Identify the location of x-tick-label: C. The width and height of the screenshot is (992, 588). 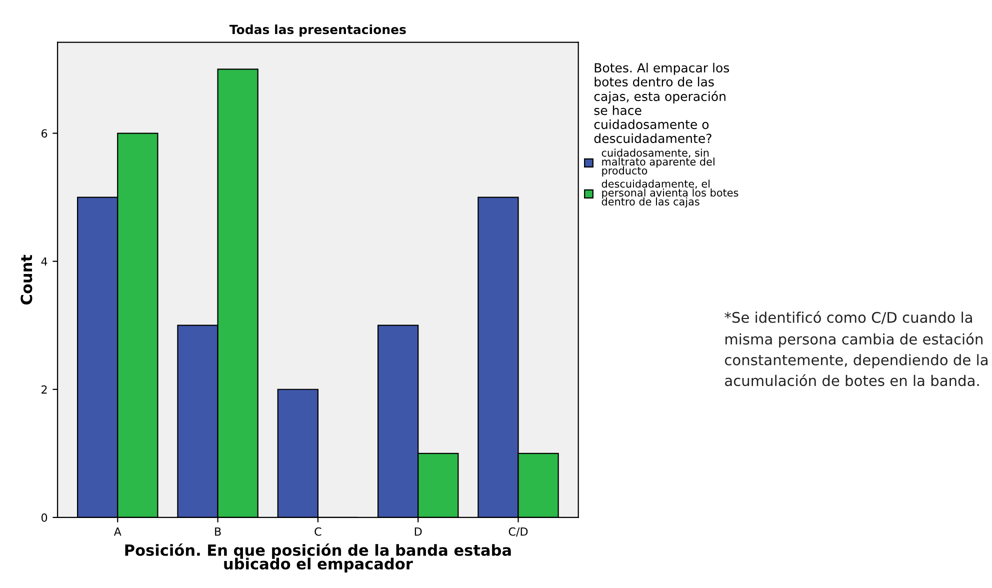
(318, 531).